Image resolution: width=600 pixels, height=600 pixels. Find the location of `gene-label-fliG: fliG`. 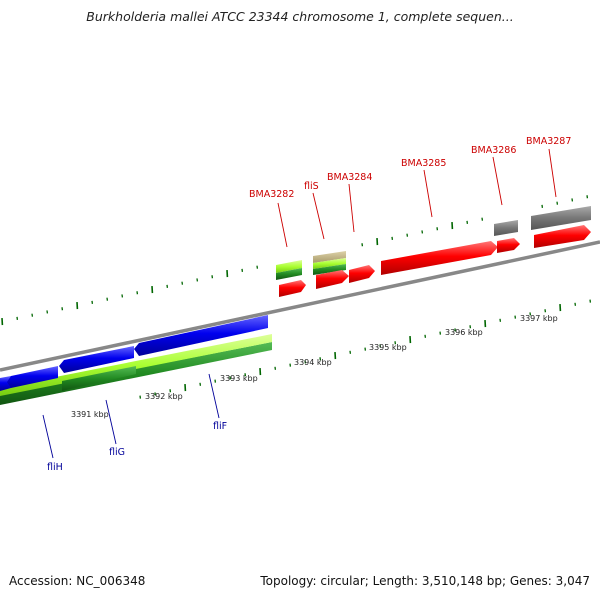

gene-label-fliG: fliG is located at coordinates (117, 452).